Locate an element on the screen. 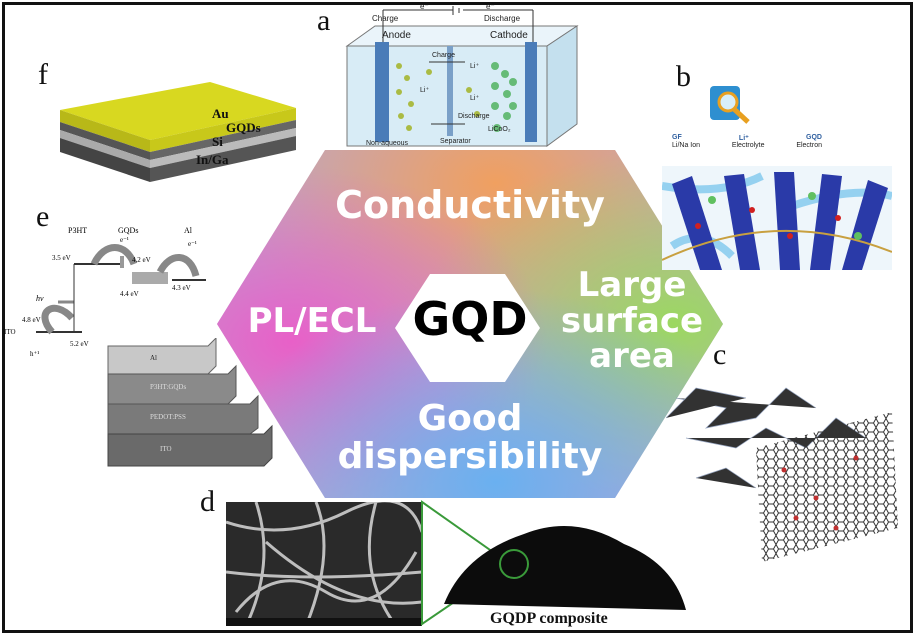  battery-electron-left: e⁻ is located at coordinates (424, 6).